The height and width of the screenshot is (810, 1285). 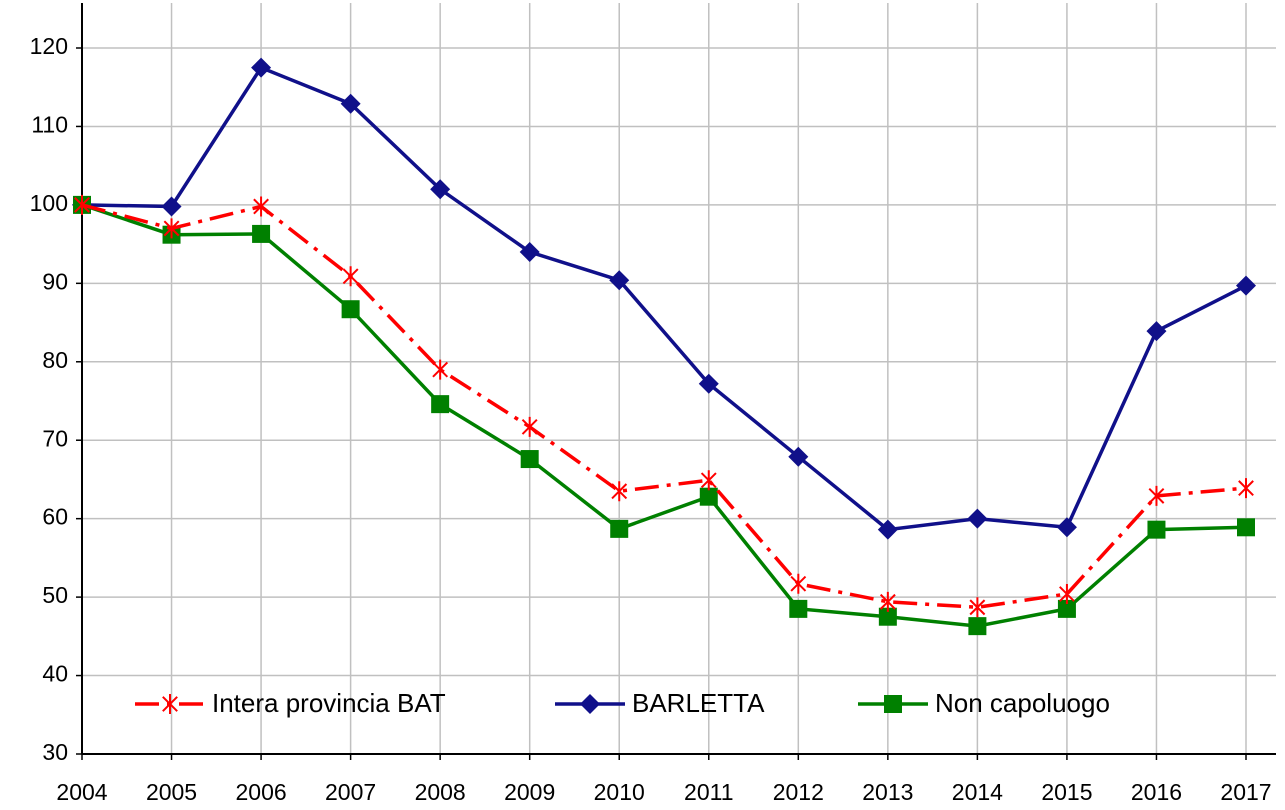 I want to click on x-tick-label: 2014, so click(x=977, y=792).